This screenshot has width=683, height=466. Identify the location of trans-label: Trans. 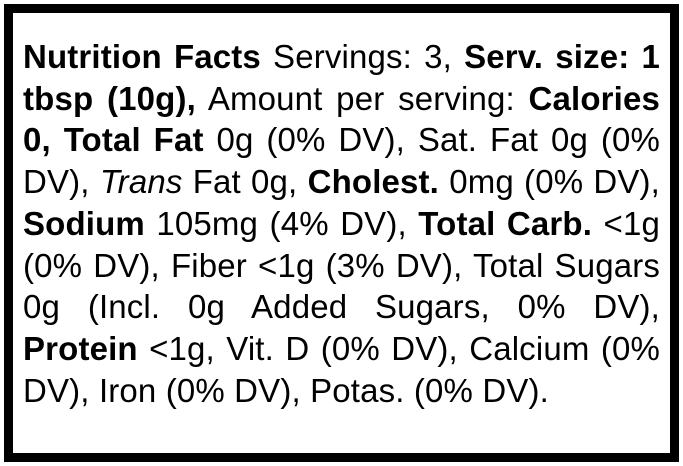
(141, 182).